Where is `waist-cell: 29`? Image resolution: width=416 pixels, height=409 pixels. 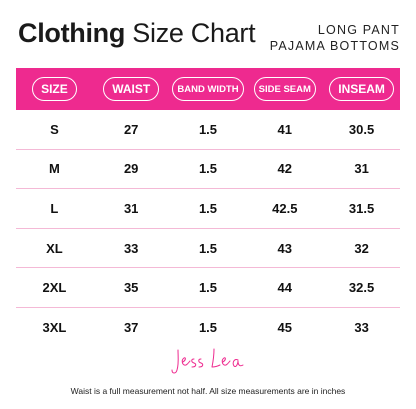 waist-cell: 29 is located at coordinates (131, 169).